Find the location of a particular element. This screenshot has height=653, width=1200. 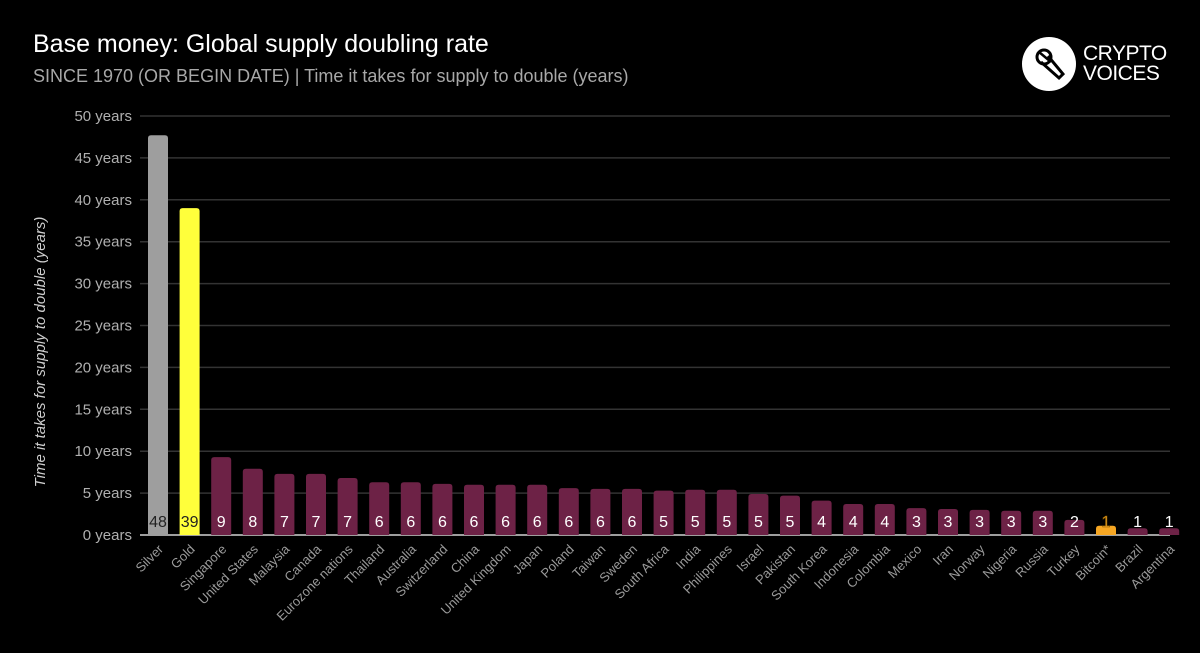

y-tick-label: 25 years is located at coordinates (103, 326).